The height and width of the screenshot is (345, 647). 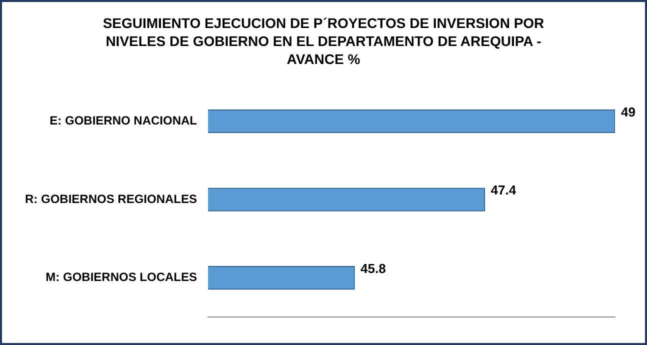 I want to click on y-tick-label: M: GOBIERNOS LOCALES, so click(x=122, y=277).